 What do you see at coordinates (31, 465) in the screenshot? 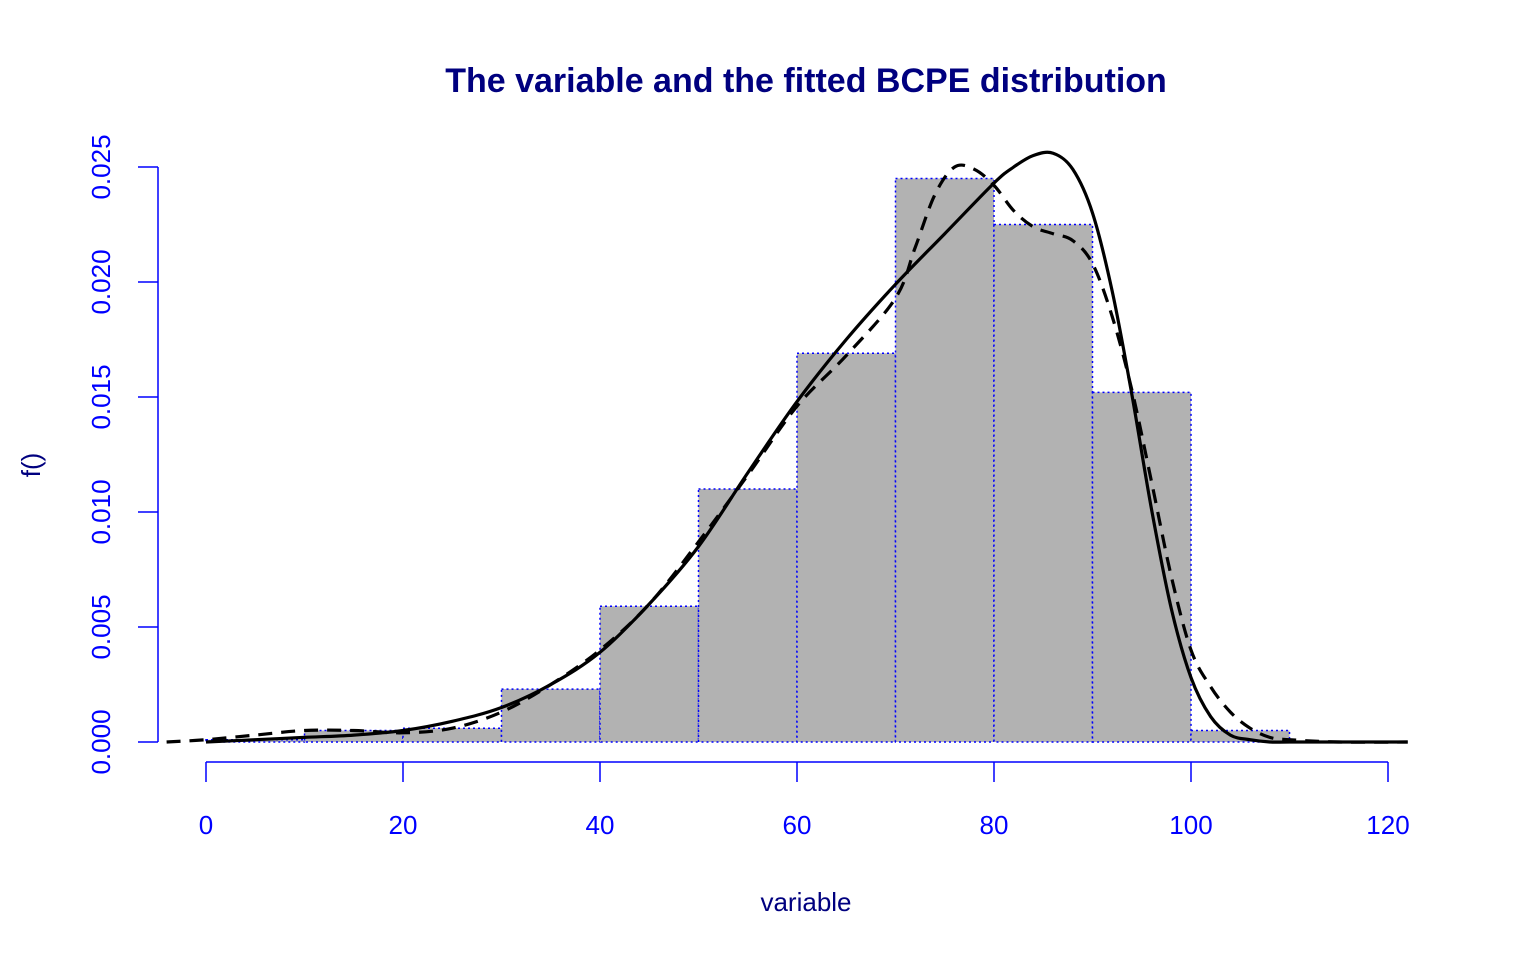
I see `y-axis-label: f()` at bounding box center [31, 465].